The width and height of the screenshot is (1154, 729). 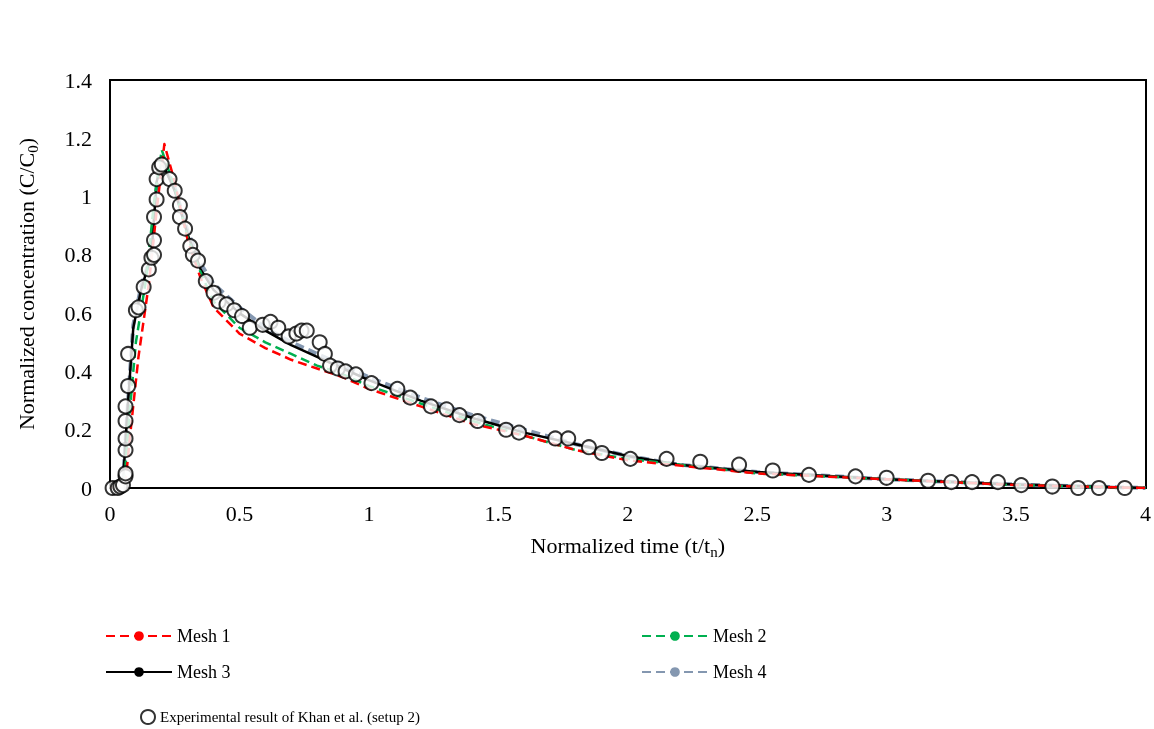 What do you see at coordinates (78, 80) in the screenshot?
I see `y-tick-label: 1.4` at bounding box center [78, 80].